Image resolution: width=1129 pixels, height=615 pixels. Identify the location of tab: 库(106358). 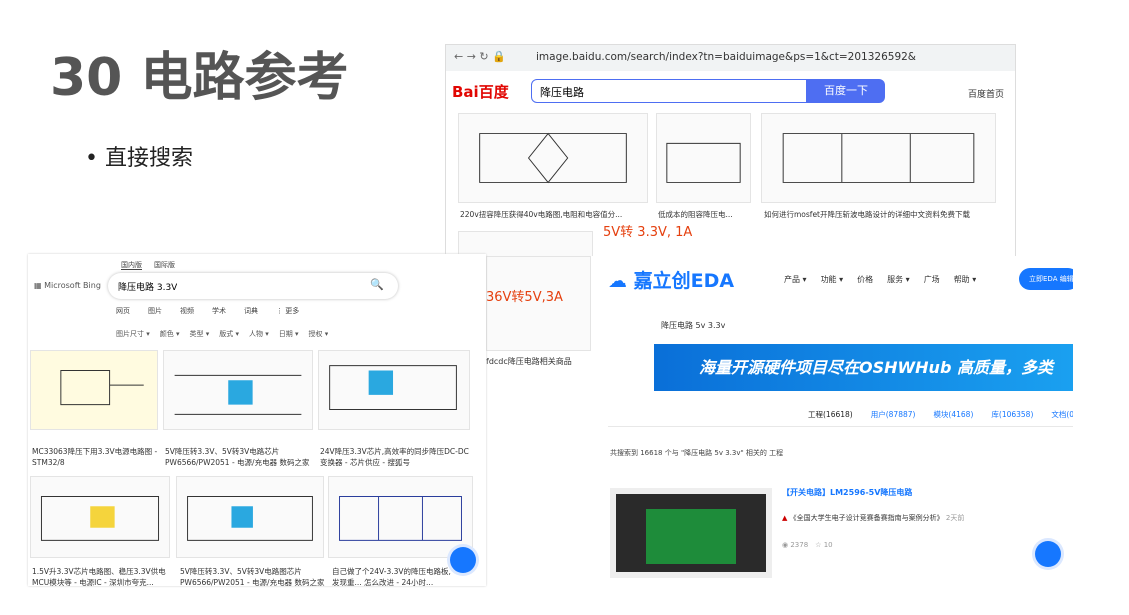
(1012, 414).